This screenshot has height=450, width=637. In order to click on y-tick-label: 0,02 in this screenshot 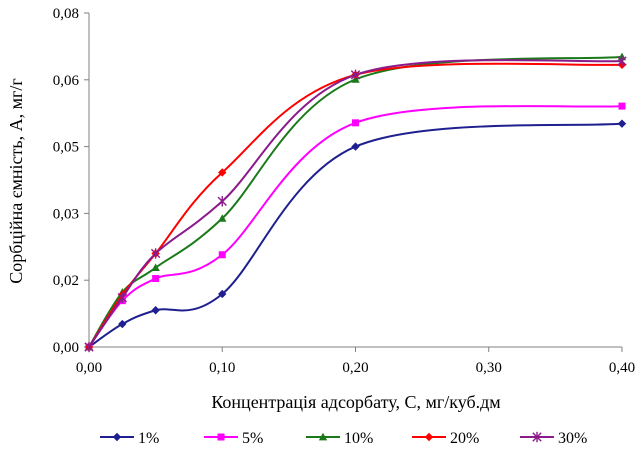, I will do `click(66, 281)`.